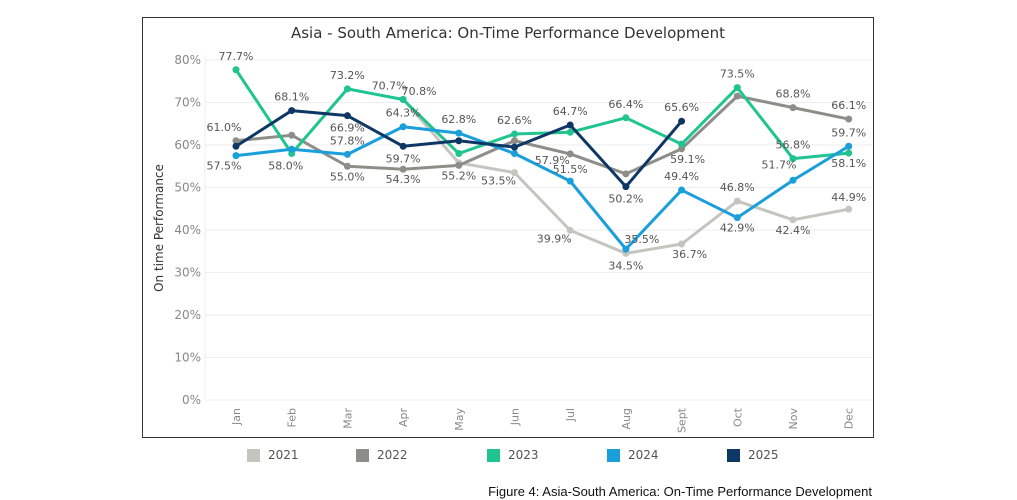 This screenshot has width=1017, height=500. I want to click on y-tick-label: 0%, so click(191, 400).